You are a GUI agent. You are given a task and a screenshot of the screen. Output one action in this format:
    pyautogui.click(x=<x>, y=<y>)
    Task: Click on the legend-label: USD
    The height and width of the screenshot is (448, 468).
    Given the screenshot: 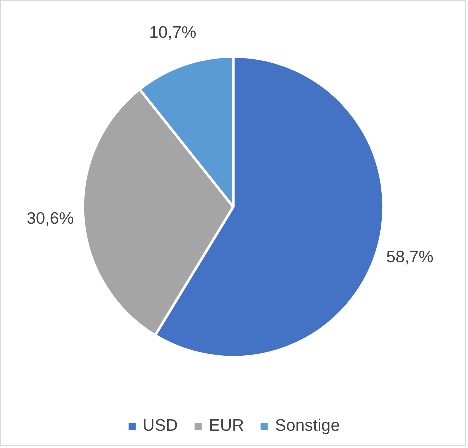 What is the action you would take?
    pyautogui.click(x=160, y=426)
    